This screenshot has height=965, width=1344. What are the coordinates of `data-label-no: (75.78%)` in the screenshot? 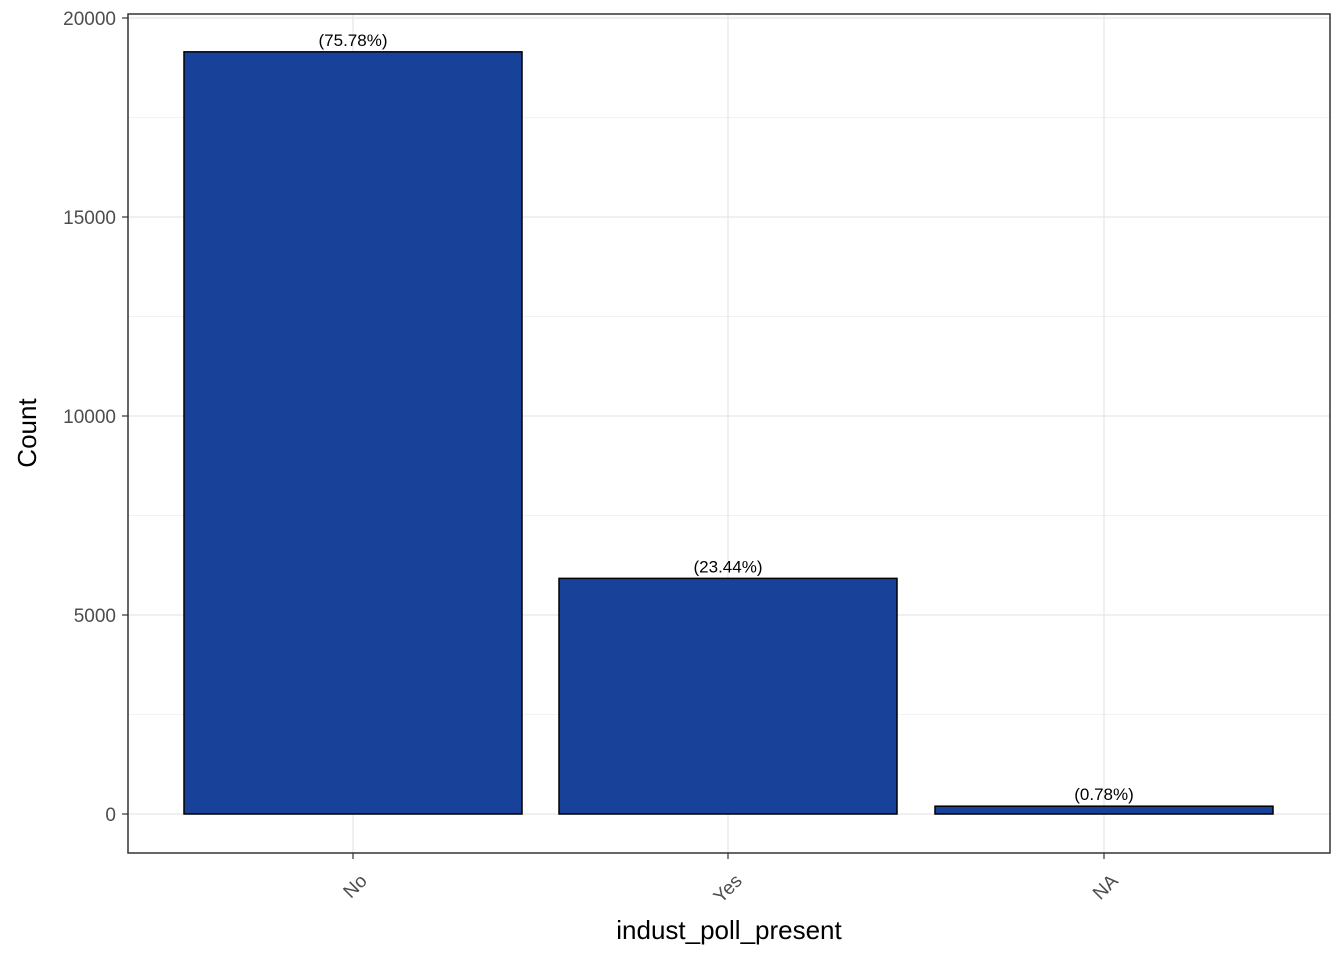 It's located at (353, 40).